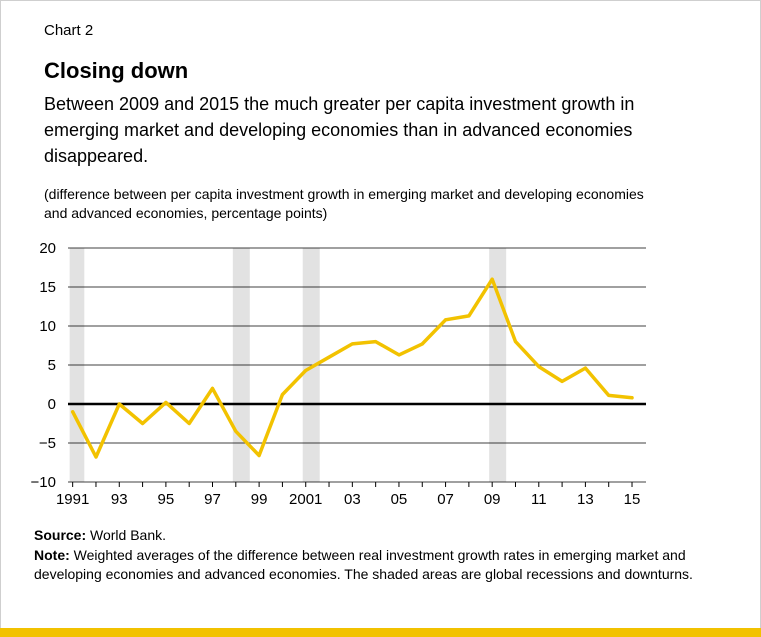 Image resolution: width=761 pixels, height=637 pixels. What do you see at coordinates (69, 30) in the screenshot?
I see `chart-number-label: Chart 2` at bounding box center [69, 30].